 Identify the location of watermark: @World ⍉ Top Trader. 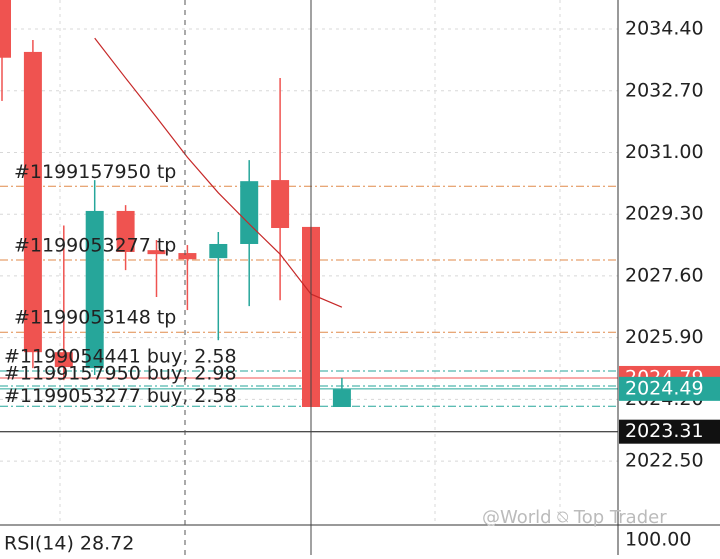
(574, 517).